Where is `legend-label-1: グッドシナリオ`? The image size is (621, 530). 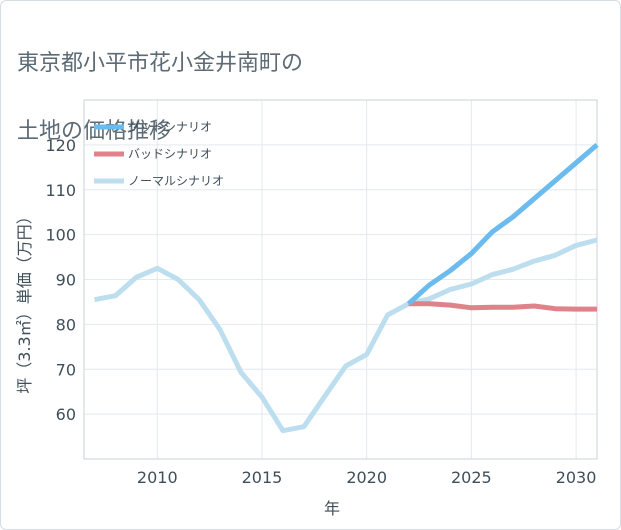
legend-label-1: グッドシナリオ is located at coordinates (170, 127).